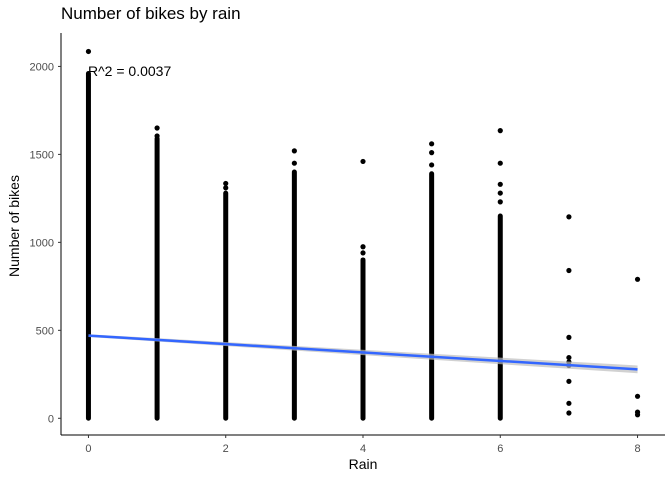 Image resolution: width=672 pixels, height=480 pixels. I want to click on x-tick-label: 6, so click(500, 449).